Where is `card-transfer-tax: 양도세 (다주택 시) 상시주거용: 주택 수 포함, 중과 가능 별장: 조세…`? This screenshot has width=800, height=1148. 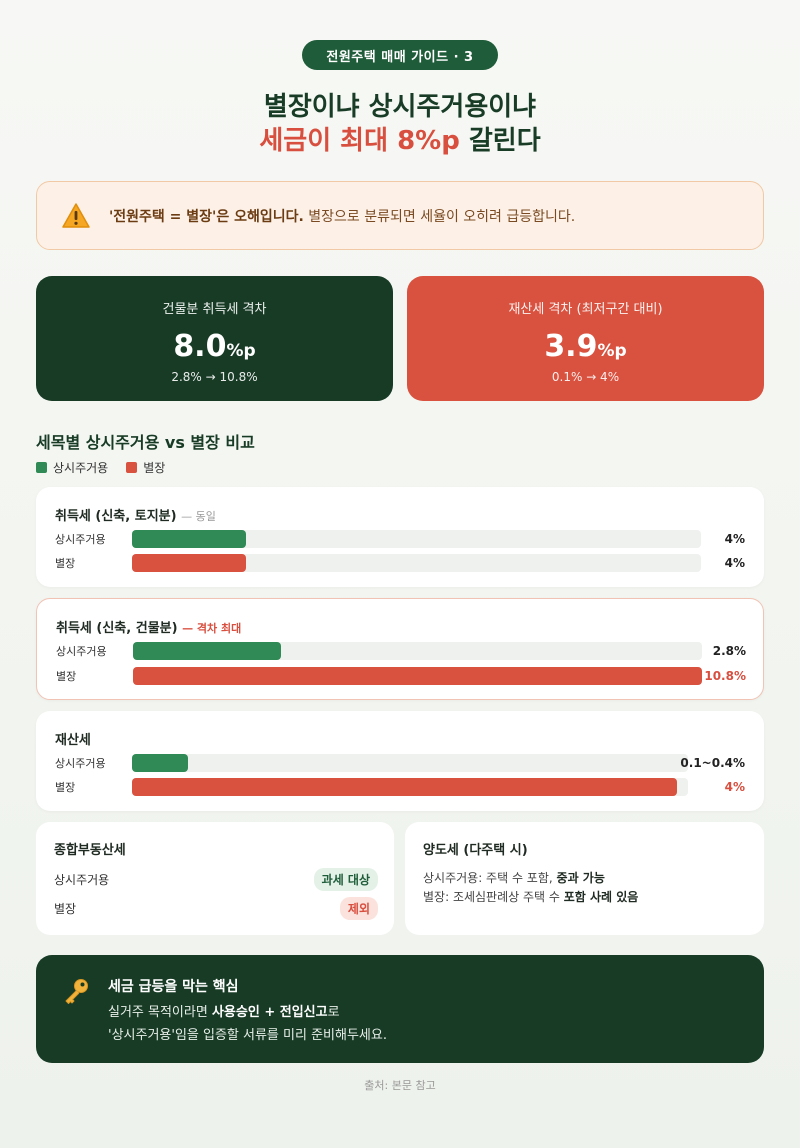
card-transfer-tax: 양도세 (다주택 시) 상시주거용: 주택 수 포함, 중과 가능 별장: 조세… is located at coordinates (584, 878).